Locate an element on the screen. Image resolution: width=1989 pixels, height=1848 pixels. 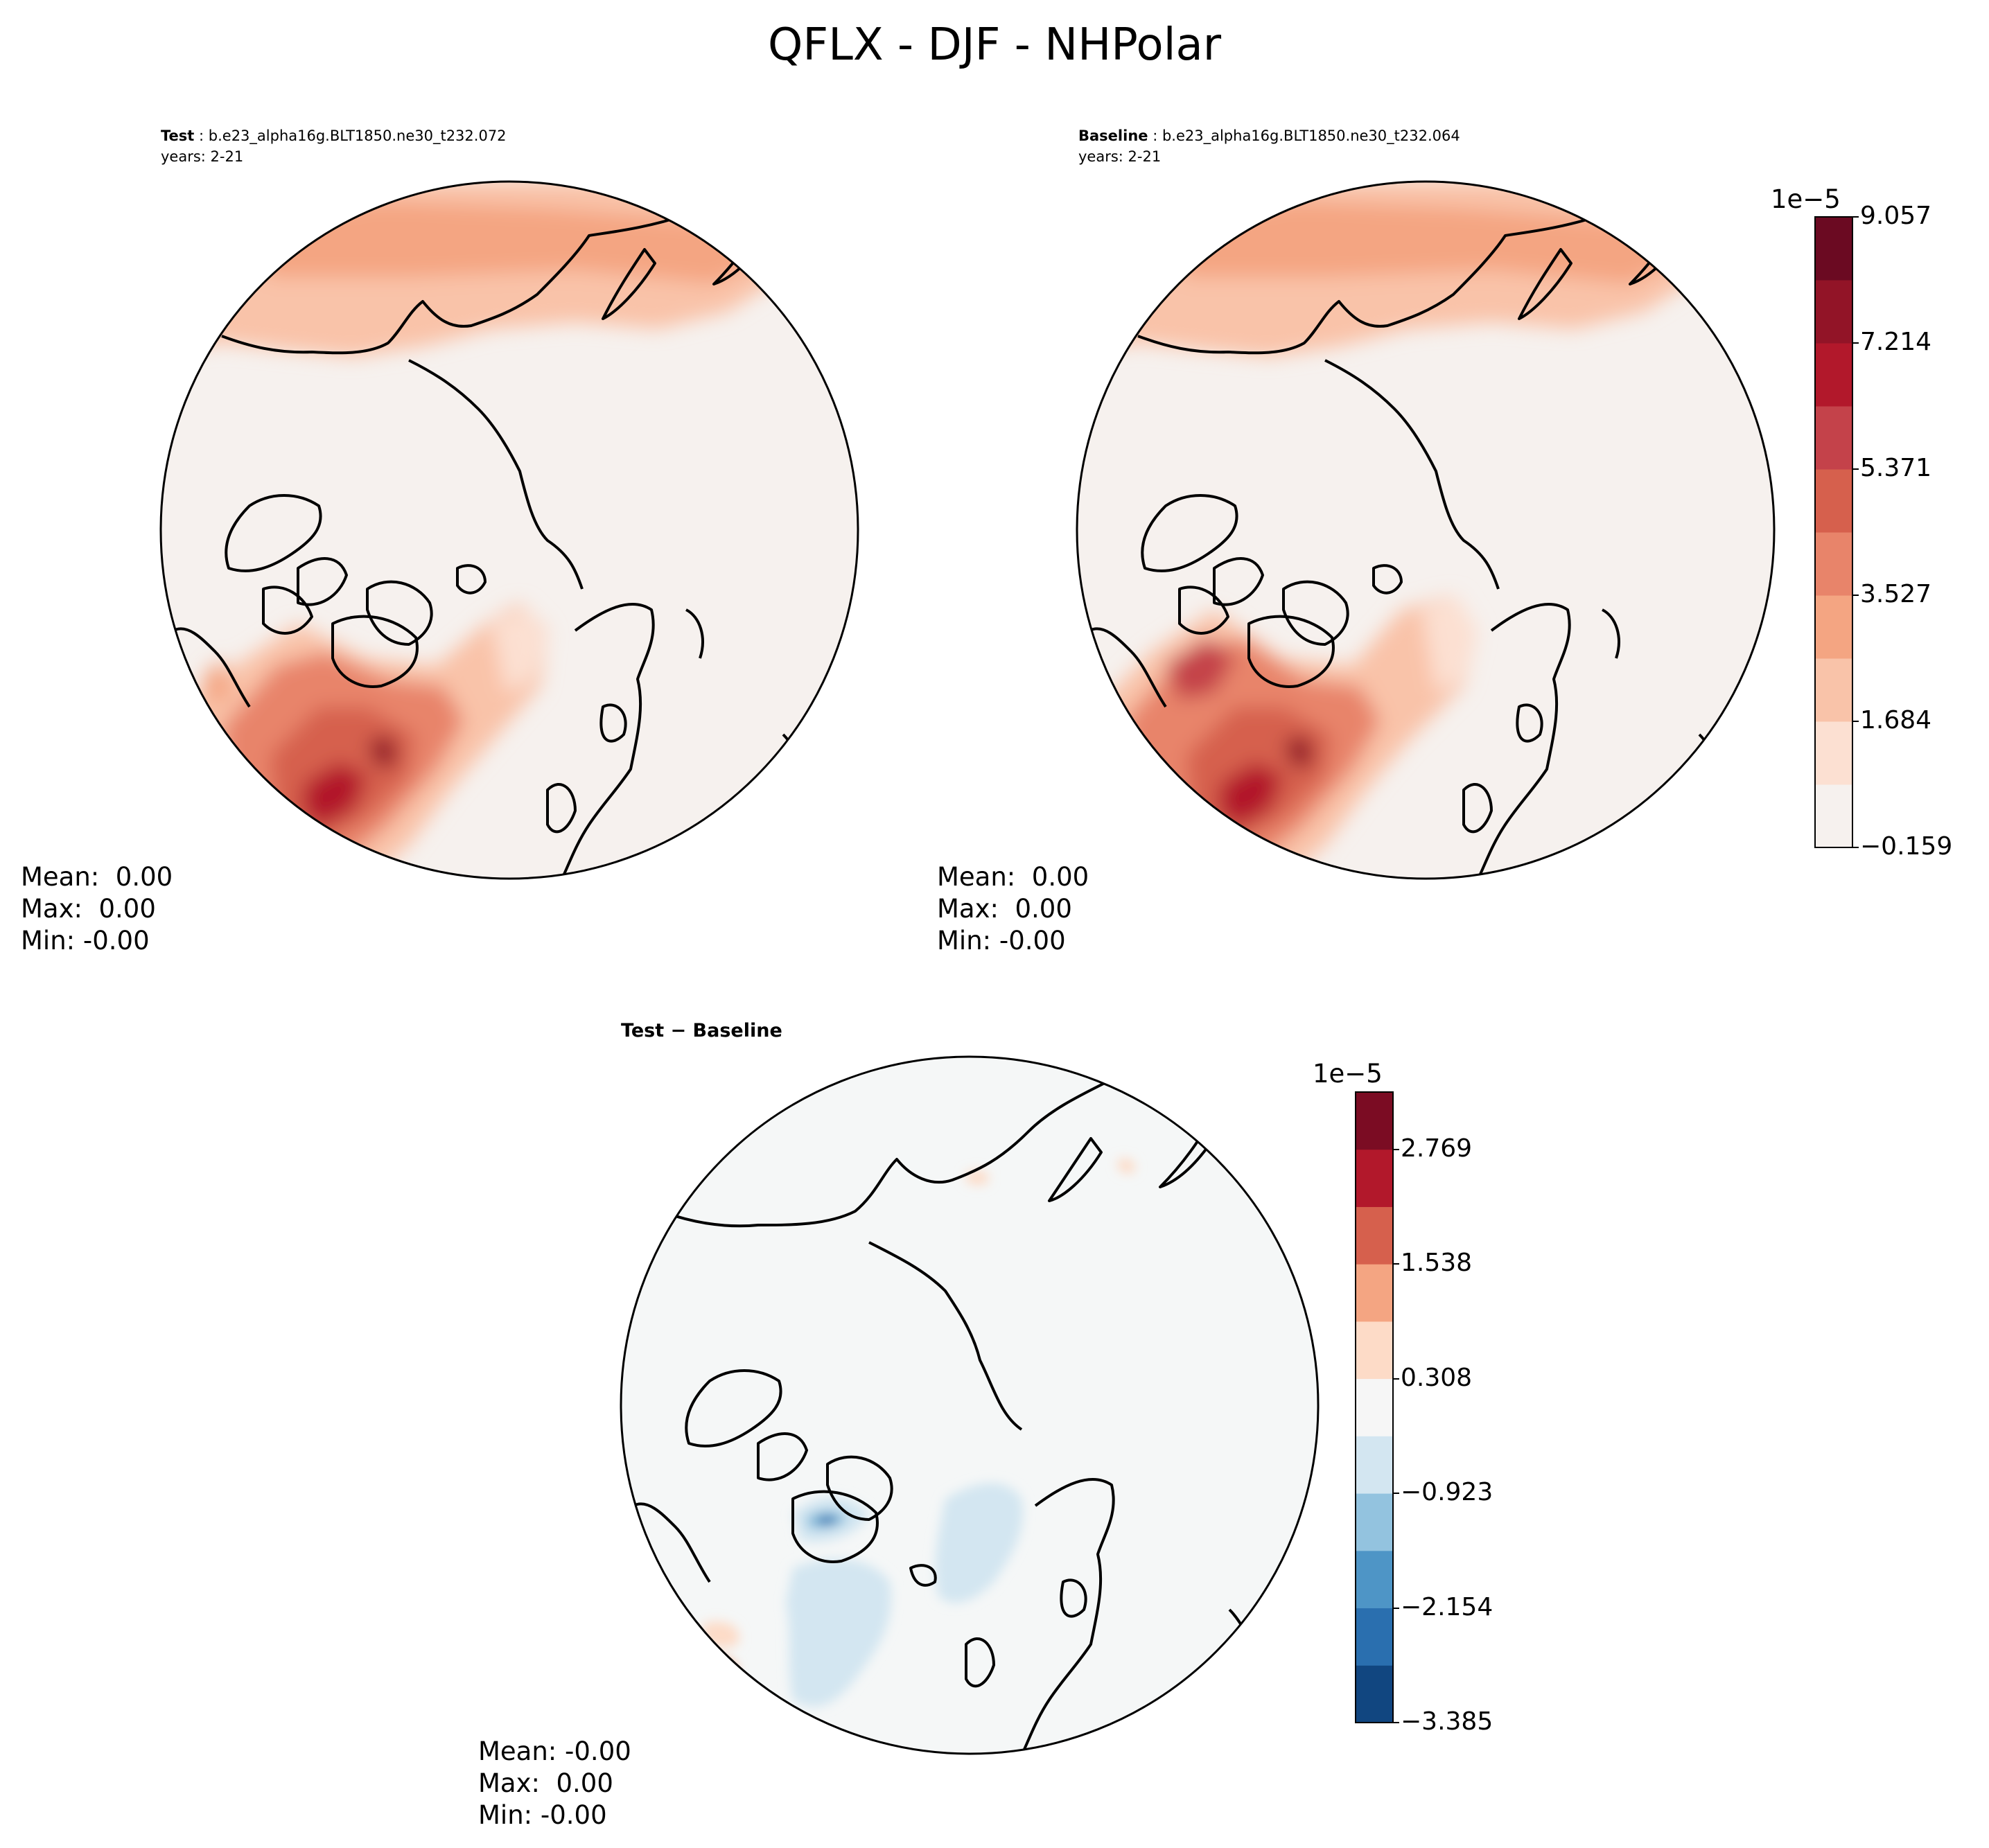
difference-background-field is located at coordinates (970, 1405).